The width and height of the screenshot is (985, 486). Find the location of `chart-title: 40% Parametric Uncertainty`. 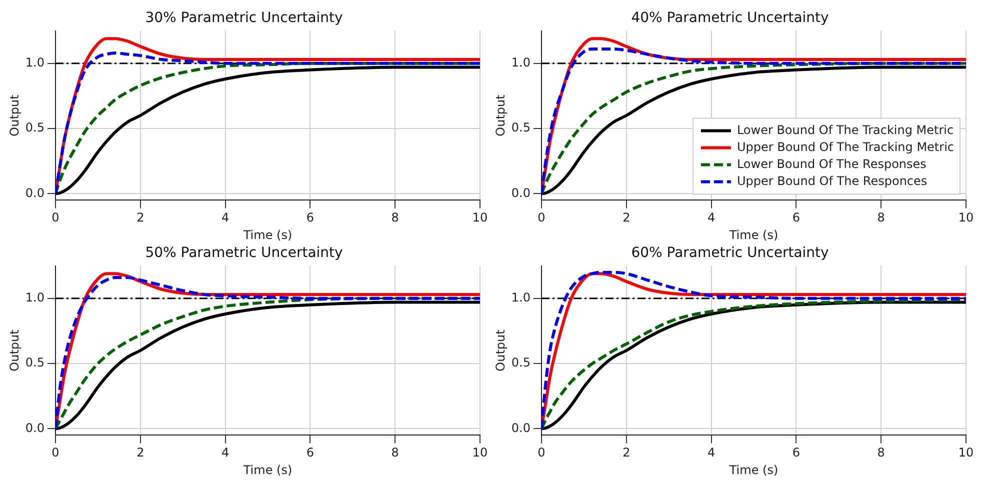

chart-title: 40% Parametric Uncertainty is located at coordinates (730, 18).